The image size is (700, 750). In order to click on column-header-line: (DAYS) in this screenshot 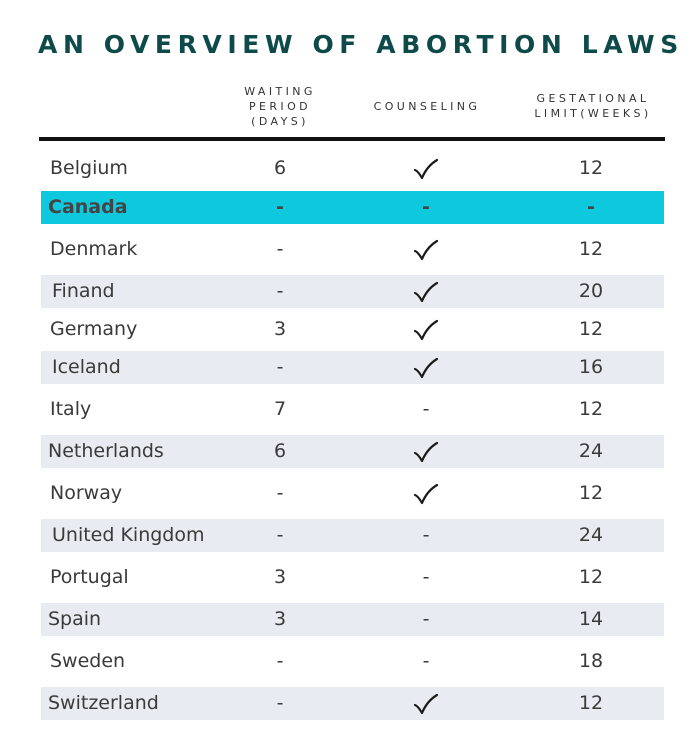, I will do `click(280, 121)`.